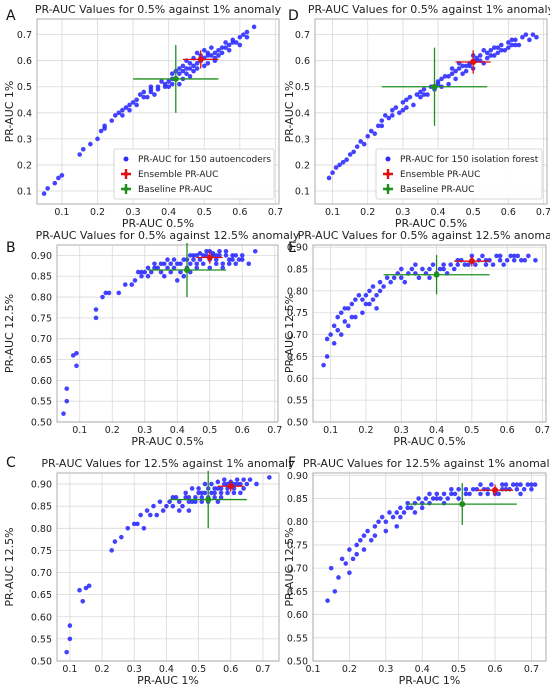  What do you see at coordinates (297, 313) in the screenshot?
I see `y-tick-label: 0.75` at bounding box center [297, 313].